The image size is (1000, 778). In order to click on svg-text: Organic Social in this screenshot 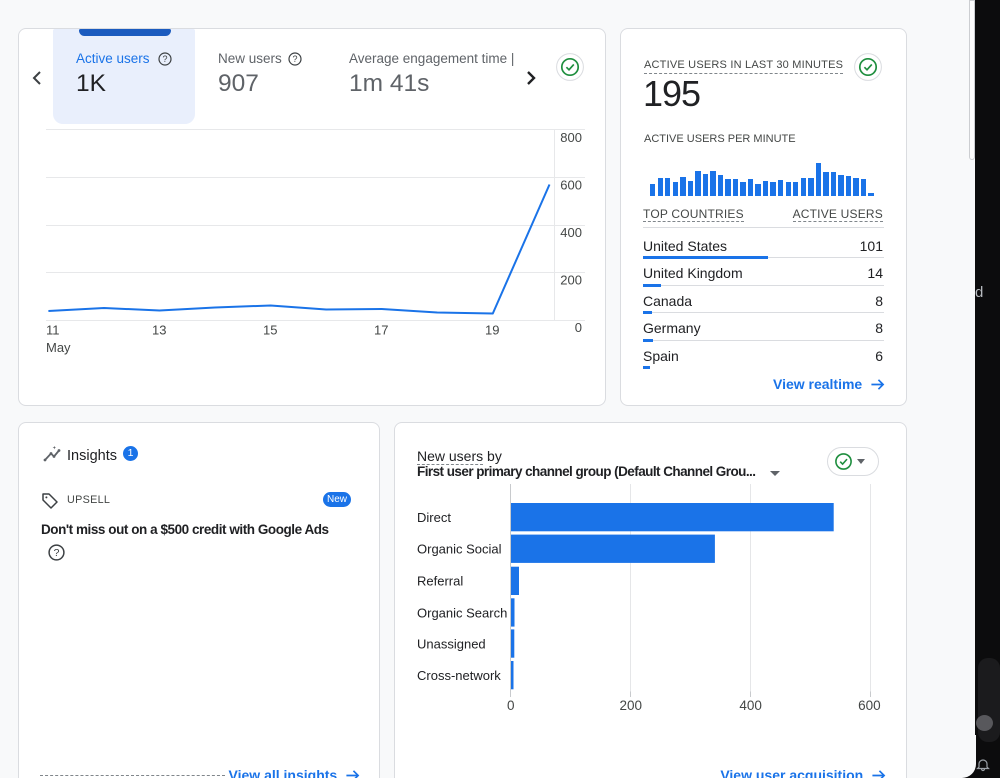, I will do `click(459, 549)`.